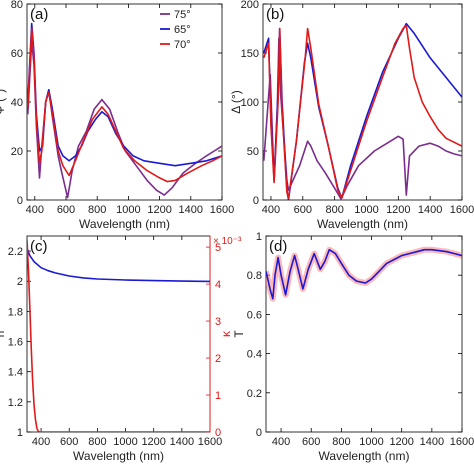 This screenshot has height=465, width=474. What do you see at coordinates (15, 343) in the screenshot?
I see `y-tick-label: 1.6` at bounding box center [15, 343].